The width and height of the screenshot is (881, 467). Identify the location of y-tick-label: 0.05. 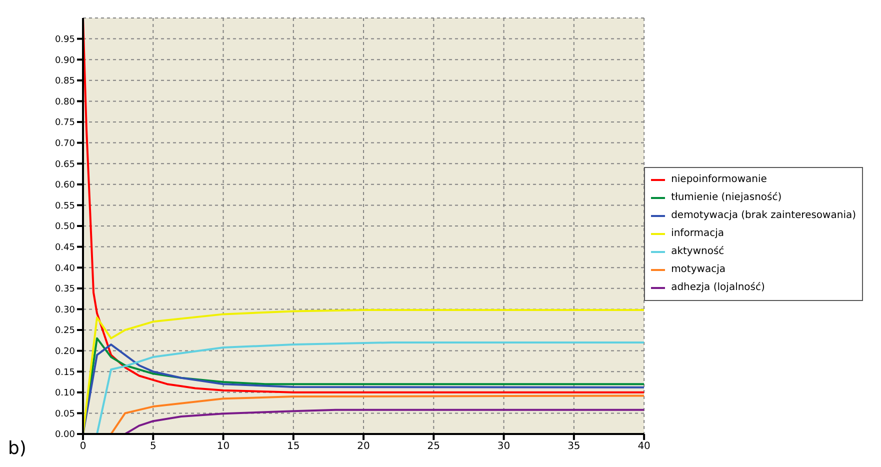
(64, 414).